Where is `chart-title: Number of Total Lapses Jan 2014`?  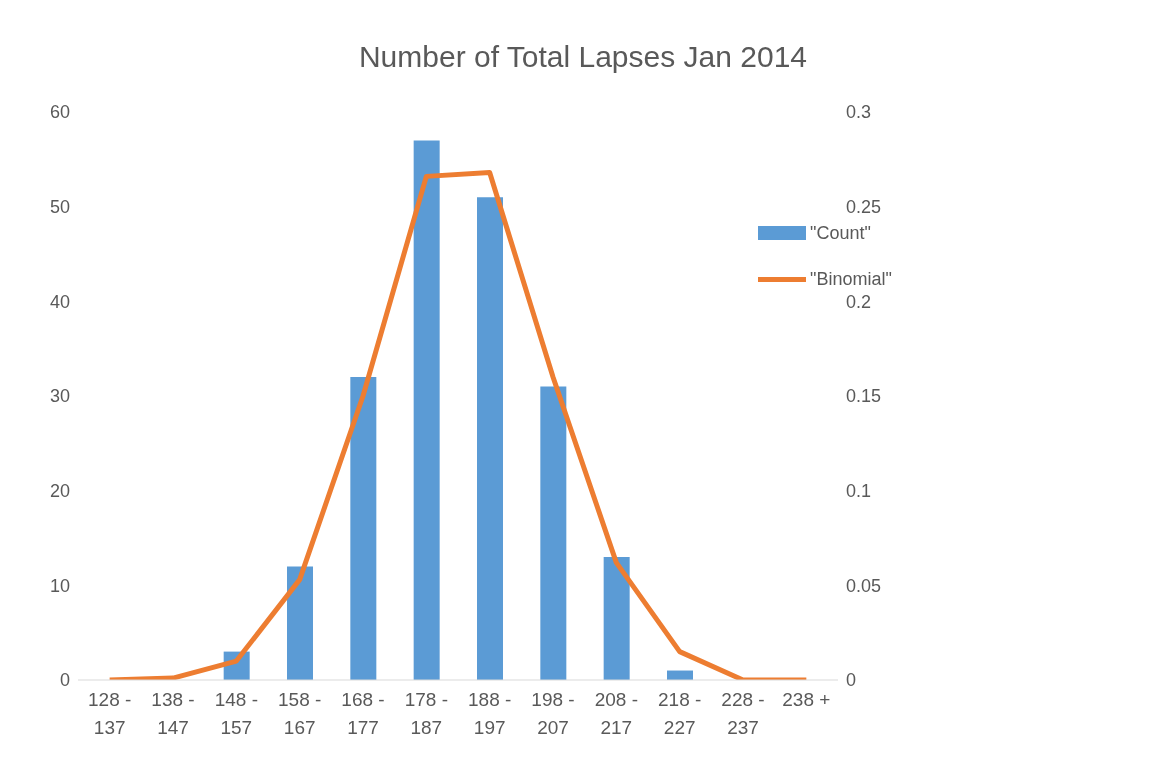 chart-title: Number of Total Lapses Jan 2014 is located at coordinates (583, 57).